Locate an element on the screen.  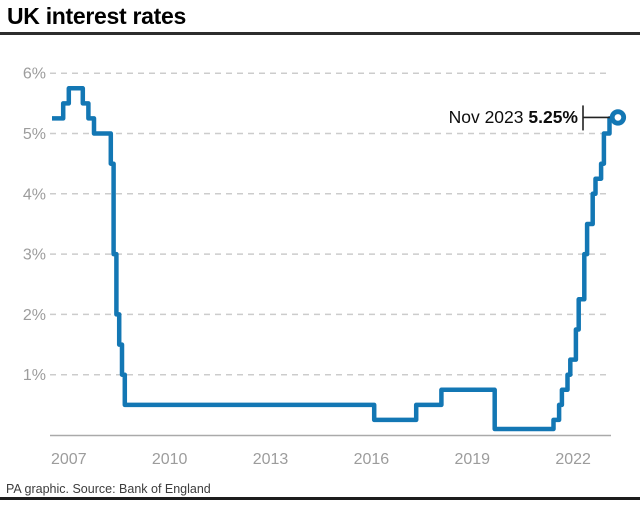
x-axis-label: 2019 is located at coordinates (472, 459).